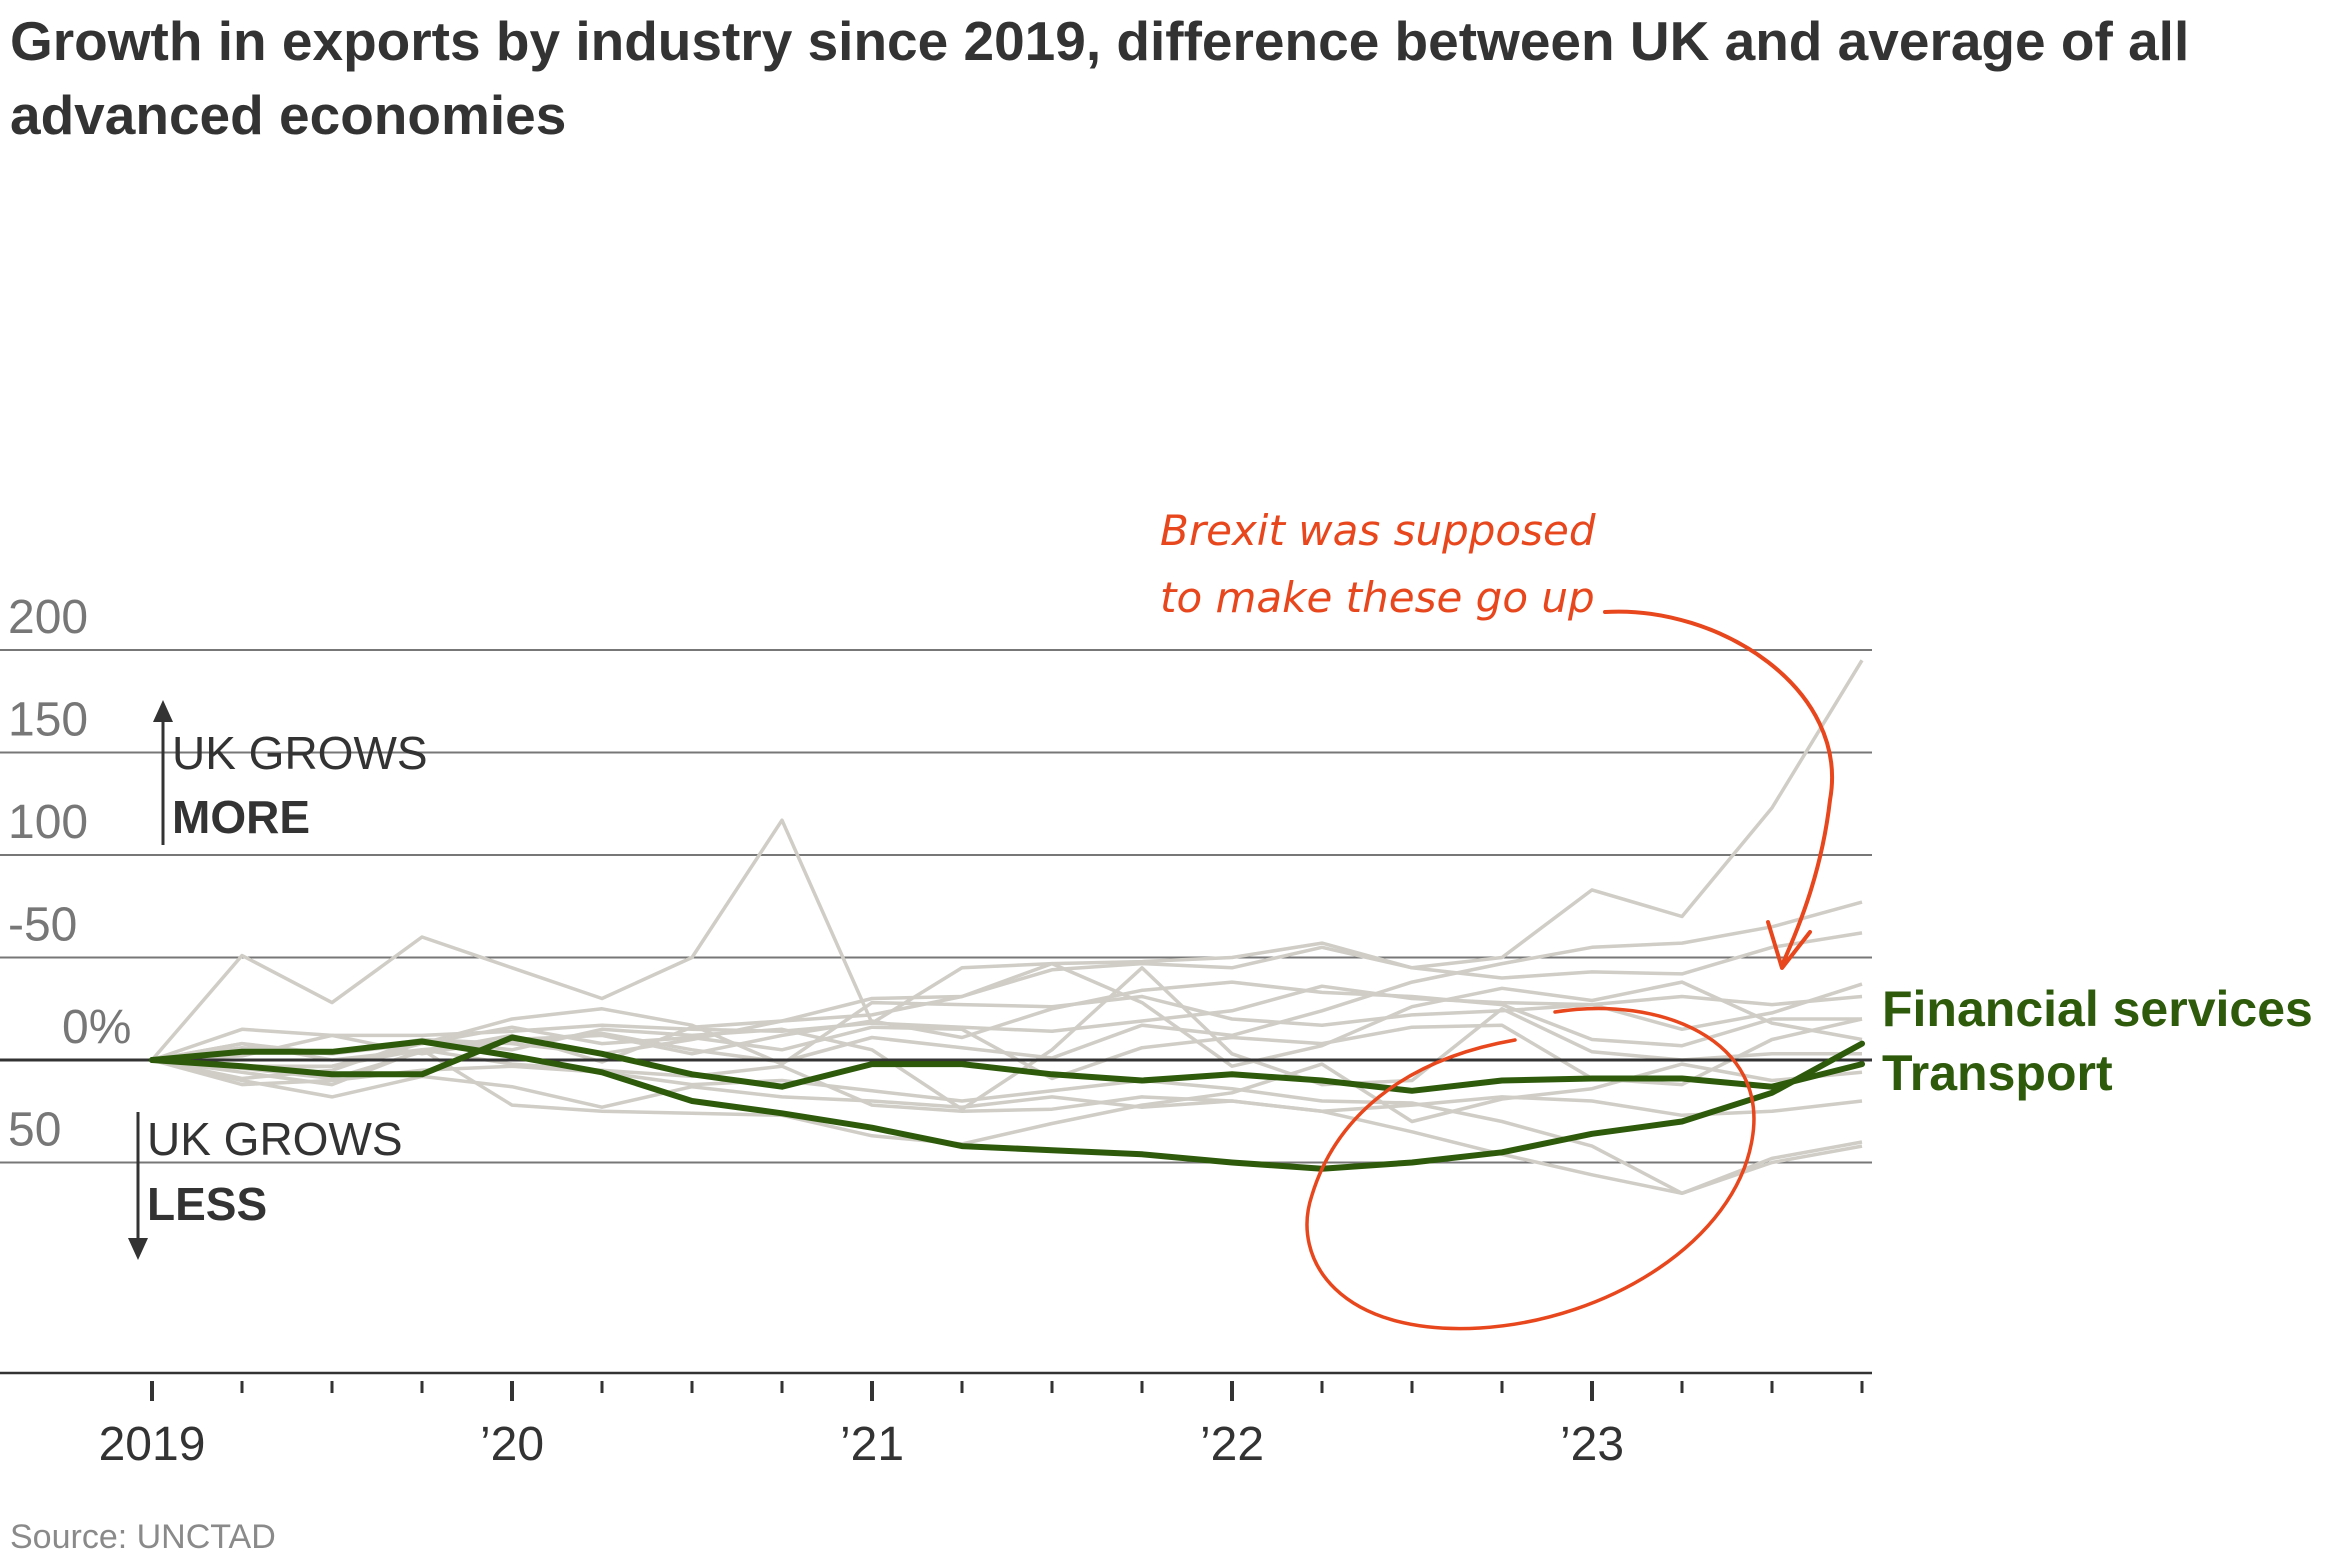  I want to click on y-tick-label: 200, so click(48, 617).